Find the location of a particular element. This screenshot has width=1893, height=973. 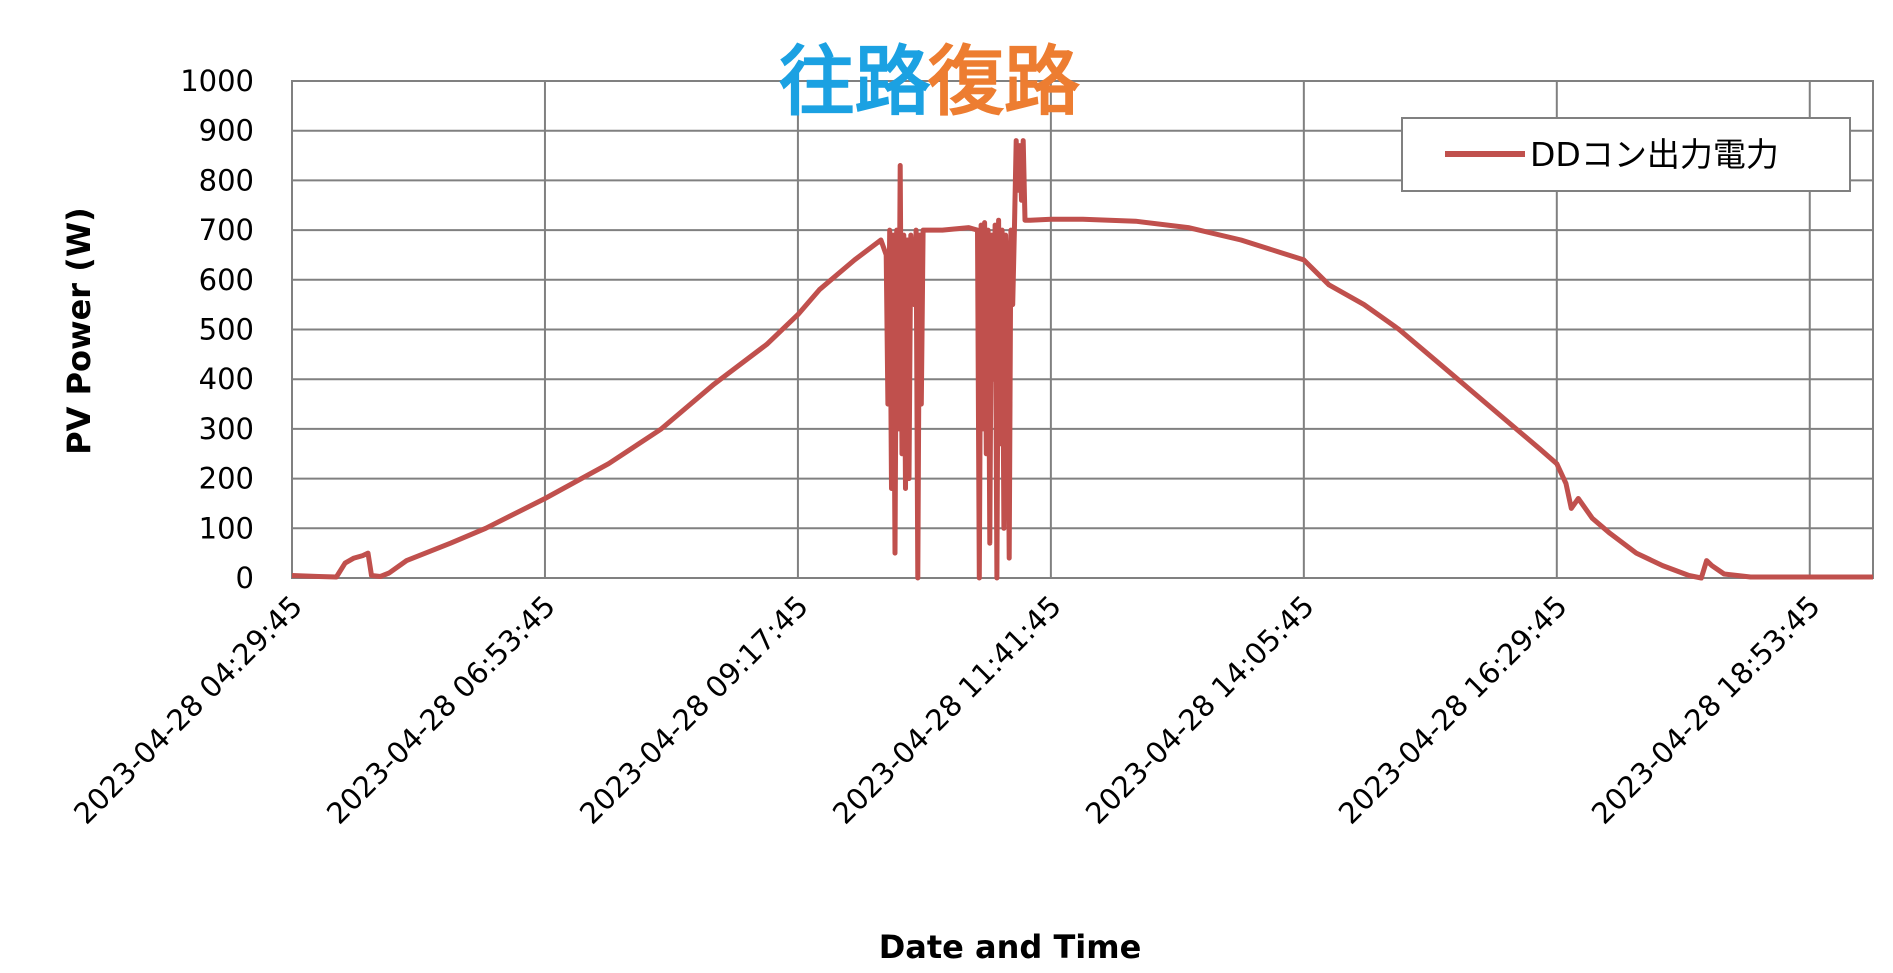

y-tick-label: 400 is located at coordinates (226, 379).